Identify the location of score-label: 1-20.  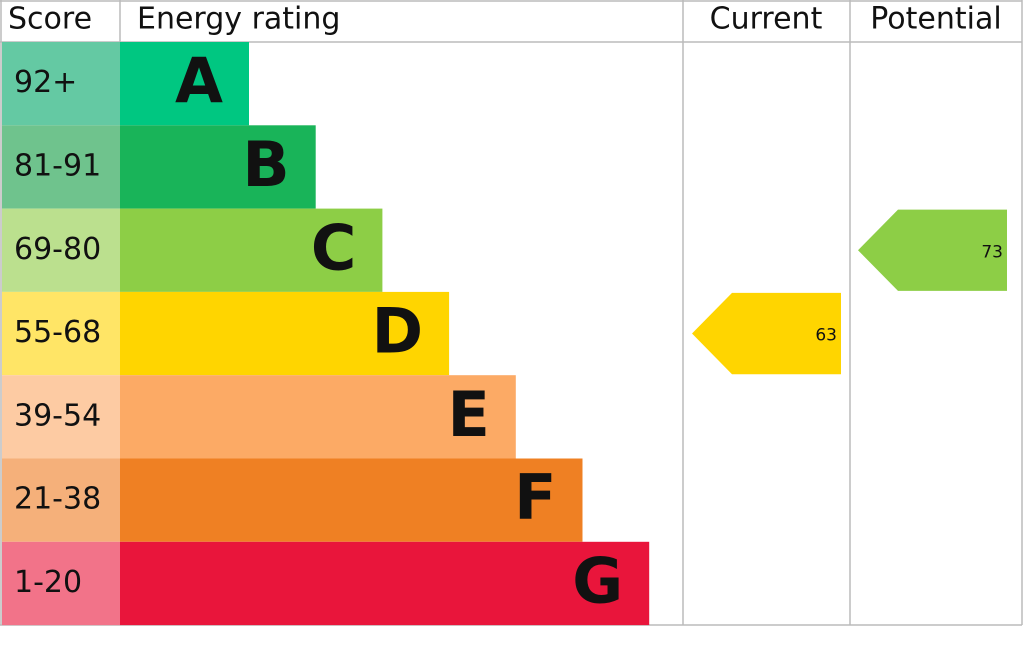
(48, 582).